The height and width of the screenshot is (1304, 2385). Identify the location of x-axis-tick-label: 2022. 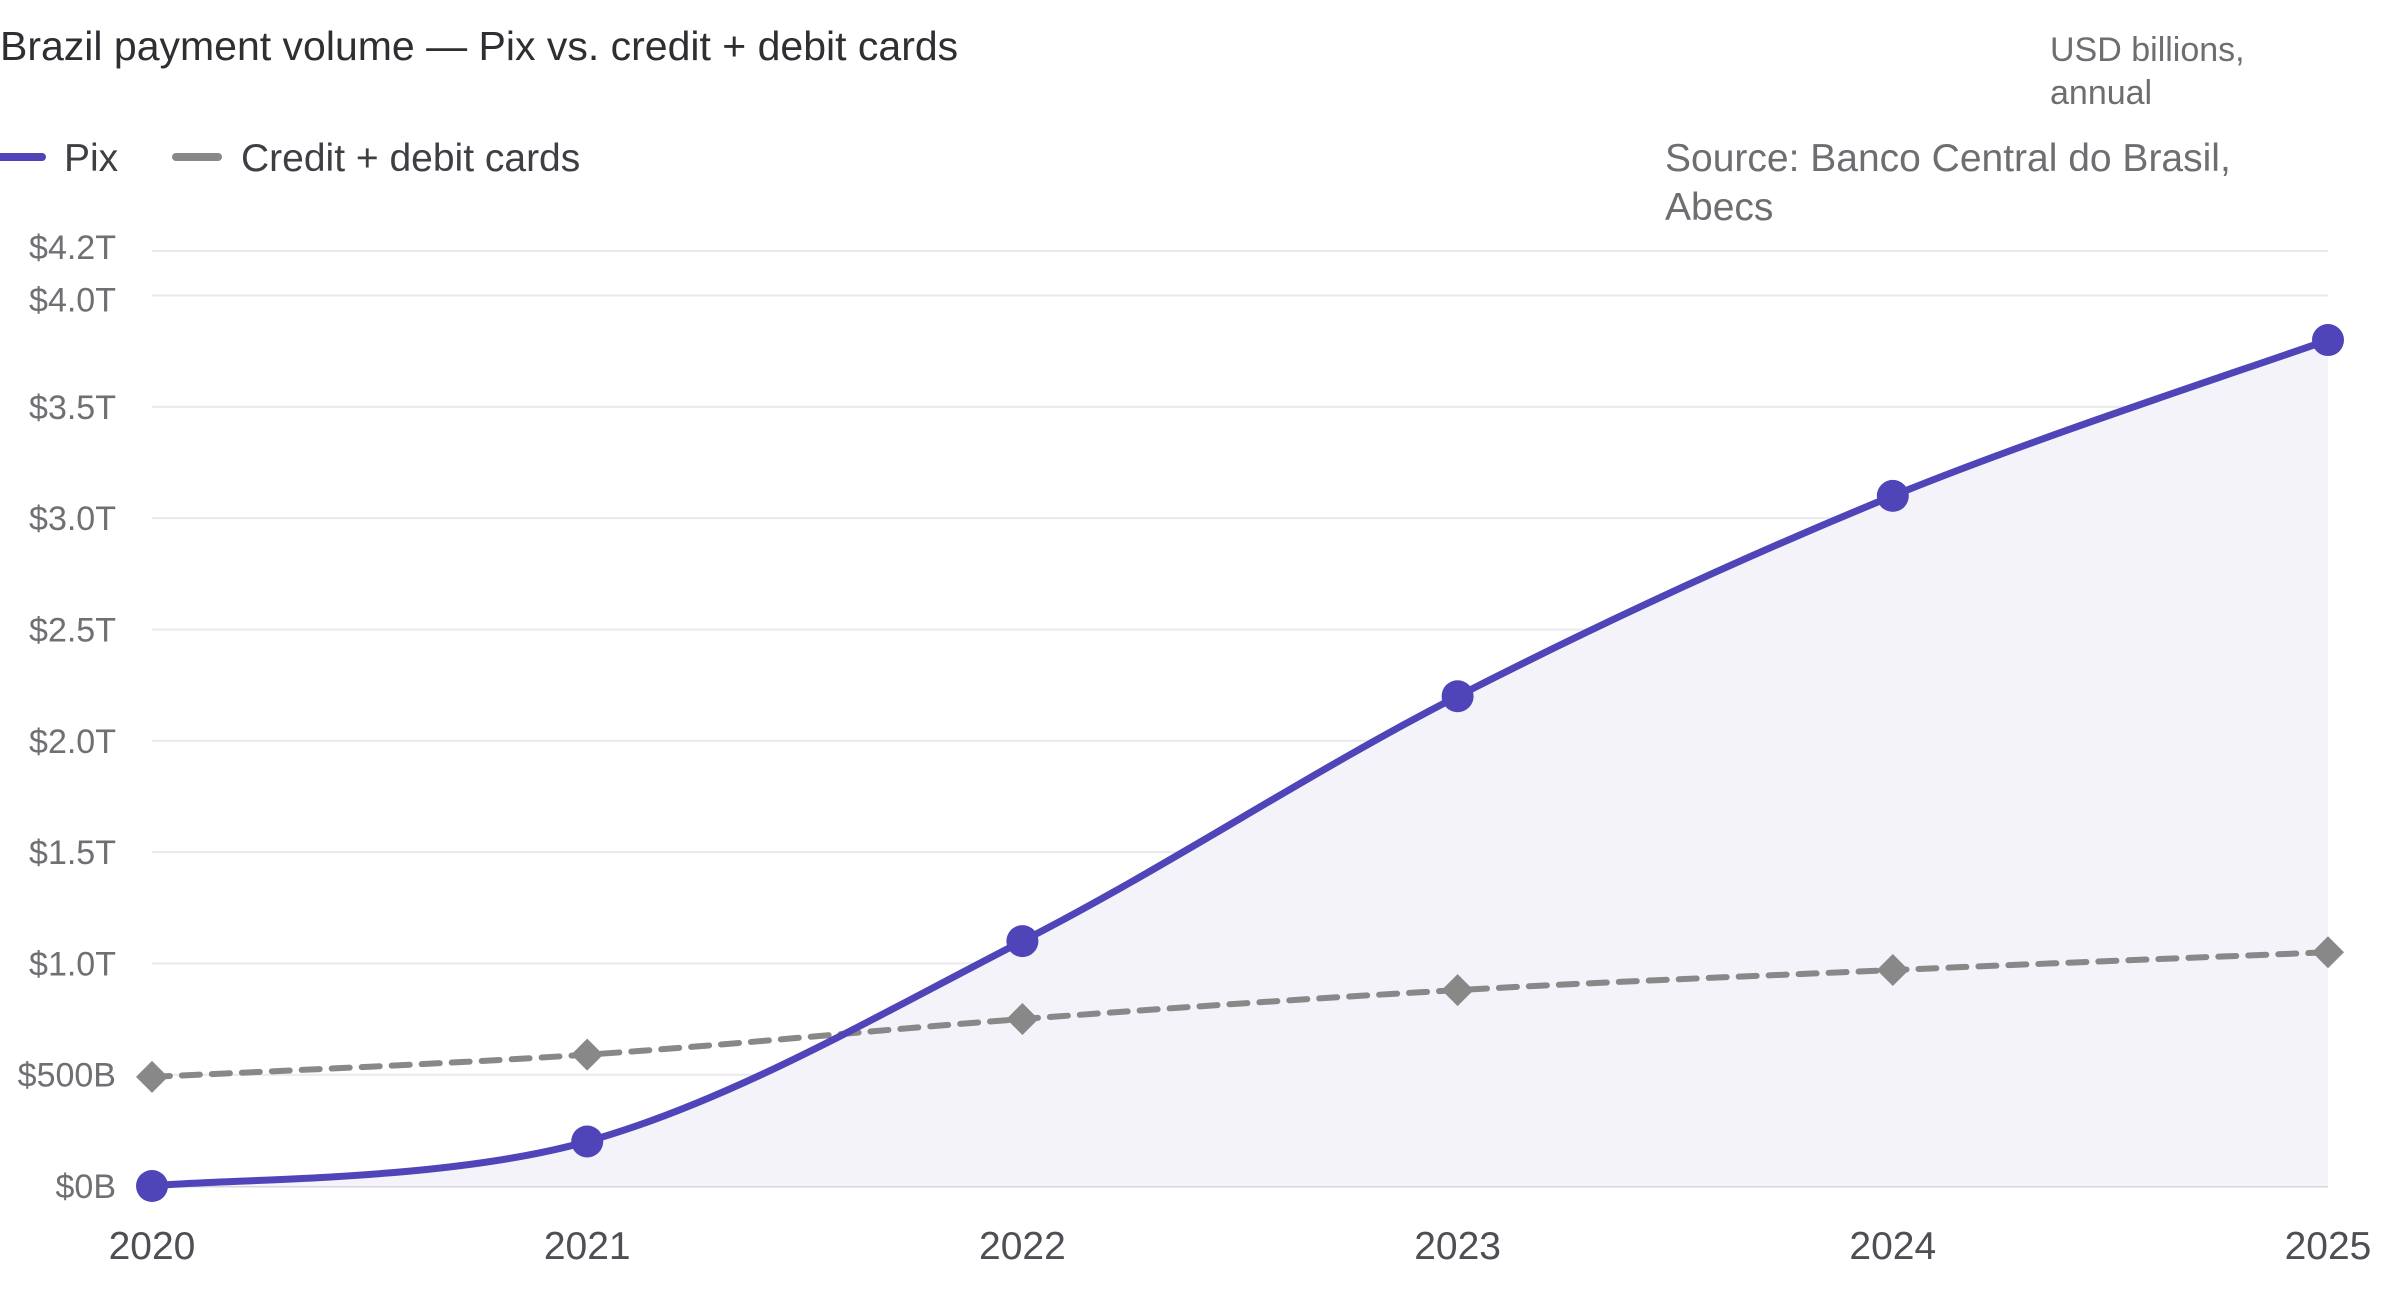
(1022, 1246).